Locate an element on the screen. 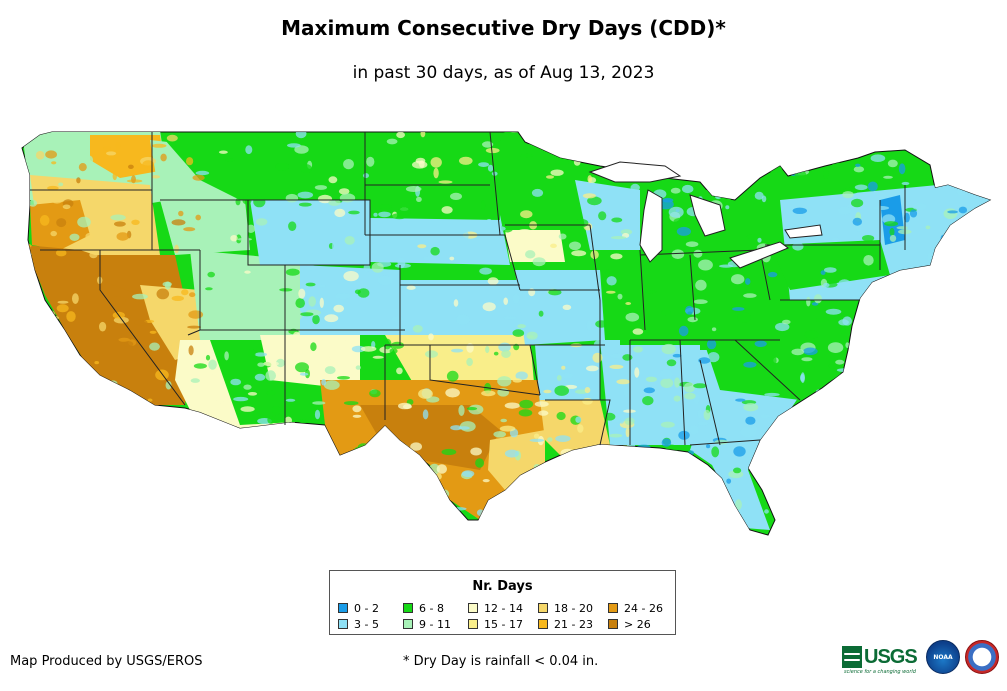 The width and height of the screenshot is (1007, 691). legend-item: 15 - 17 is located at coordinates (495, 624).